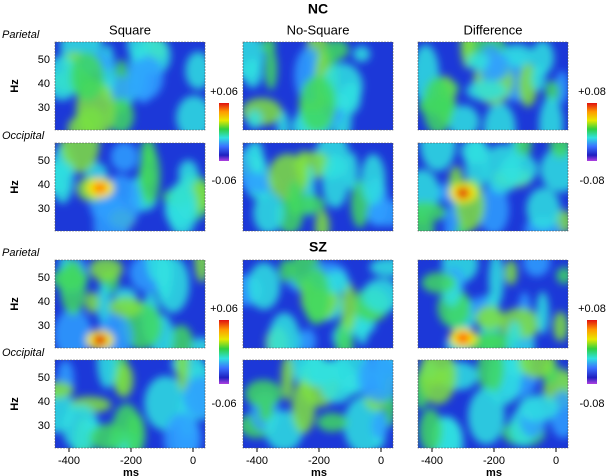  I want to click on row-label: Parietal, so click(21, 253).